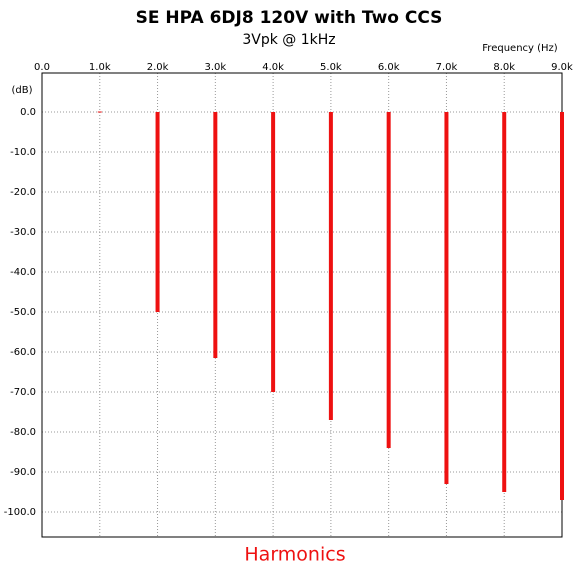 This screenshot has width=578, height=570. What do you see at coordinates (23, 272) in the screenshot?
I see `y-tick-label: -40.0` at bounding box center [23, 272].